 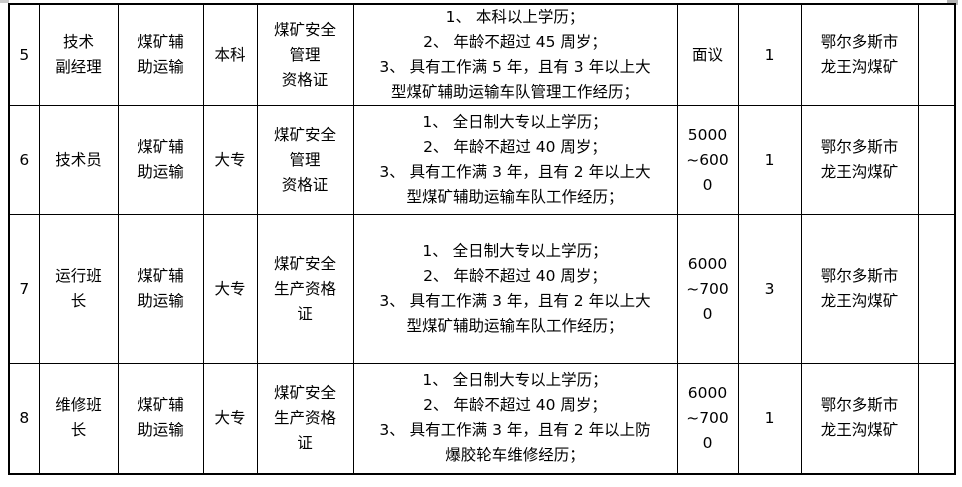 I want to click on cell-education: 本科, so click(x=230, y=54).